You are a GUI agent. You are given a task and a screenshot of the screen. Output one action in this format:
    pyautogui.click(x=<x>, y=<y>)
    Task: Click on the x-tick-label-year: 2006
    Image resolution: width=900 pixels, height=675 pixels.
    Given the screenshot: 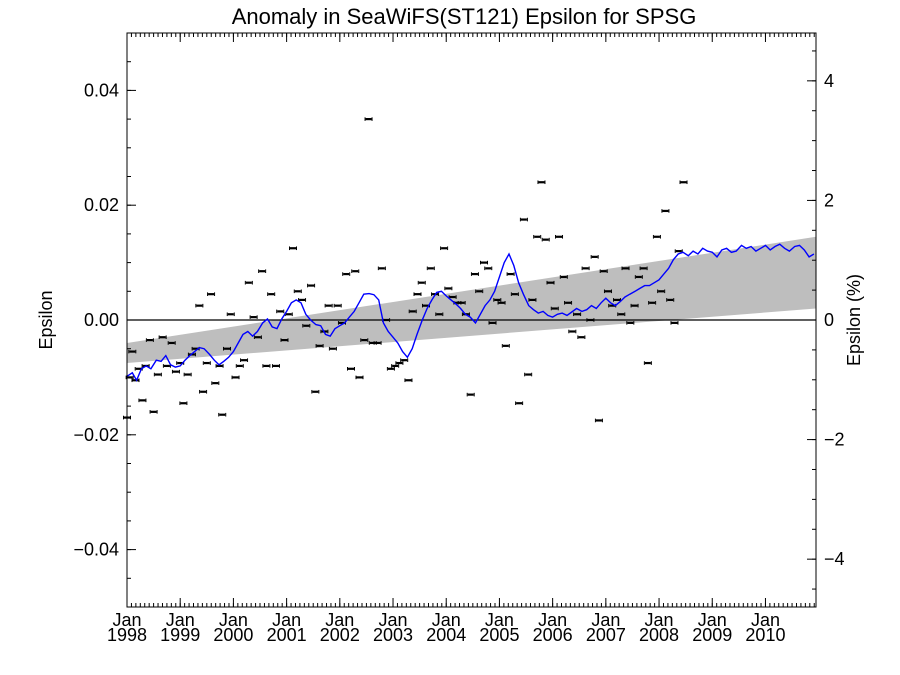 What is the action you would take?
    pyautogui.click(x=553, y=635)
    